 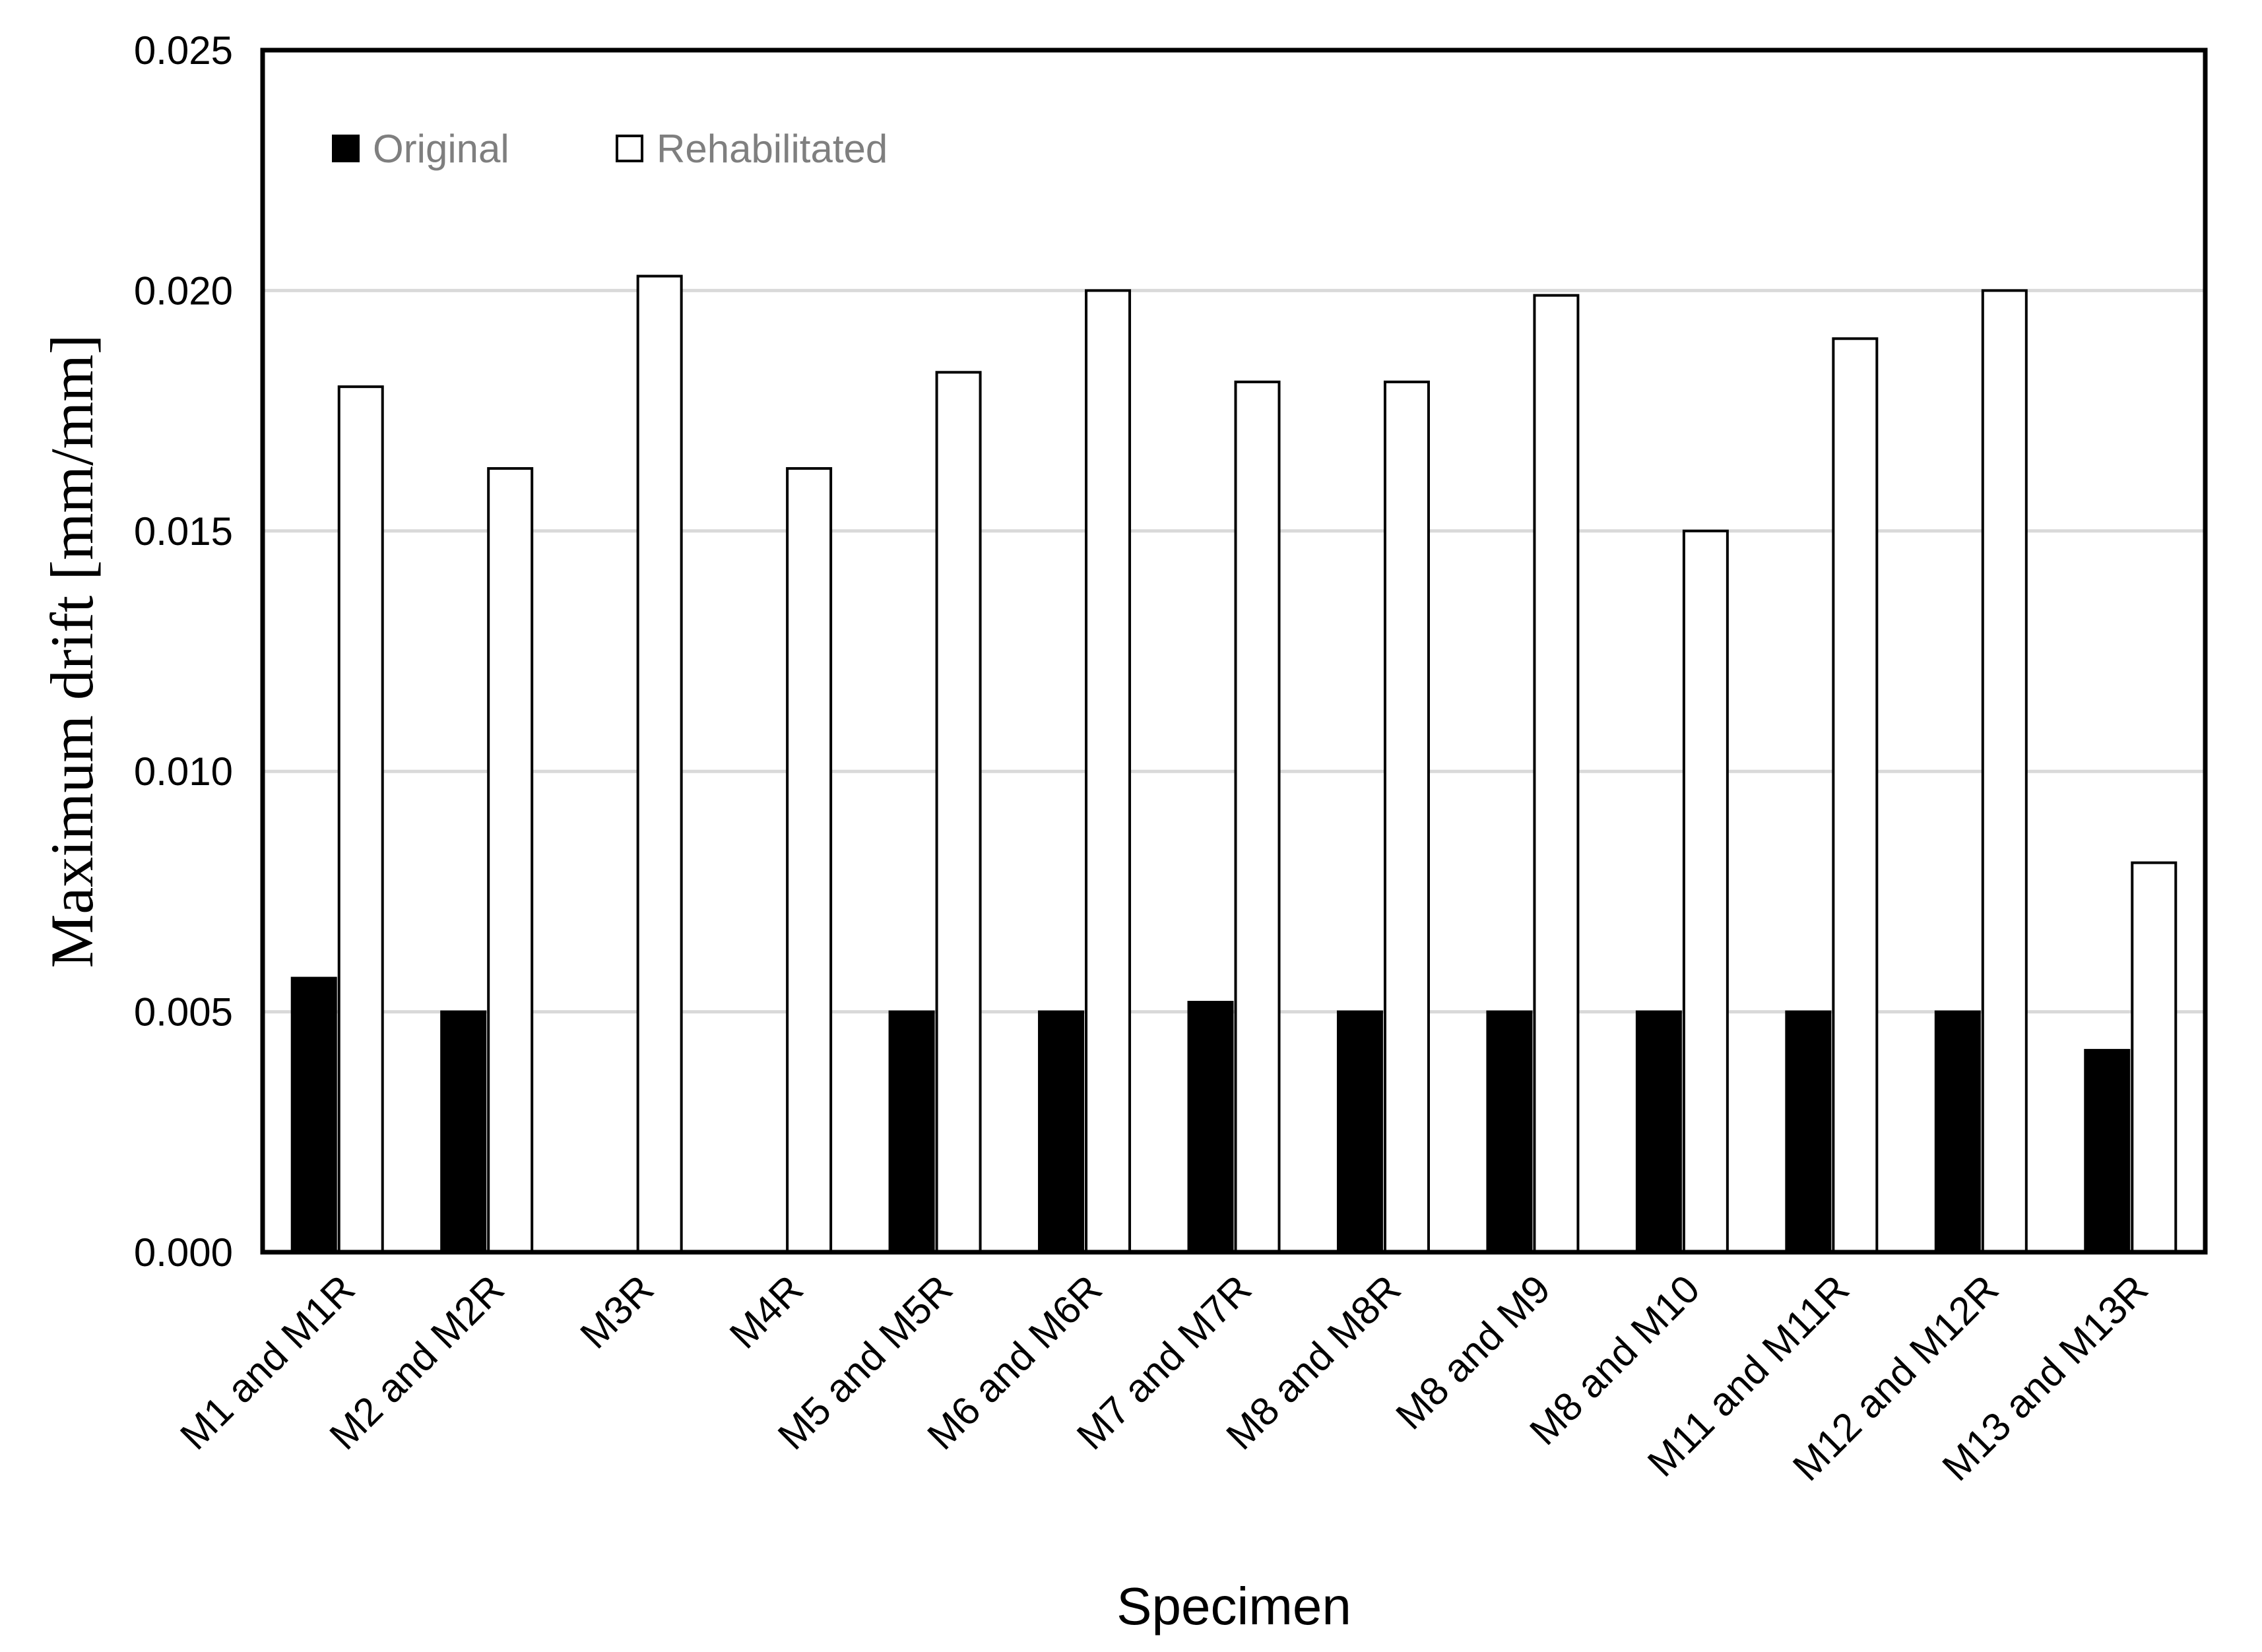 What do you see at coordinates (183, 291) in the screenshot?
I see `y-tick-label: 0.020` at bounding box center [183, 291].